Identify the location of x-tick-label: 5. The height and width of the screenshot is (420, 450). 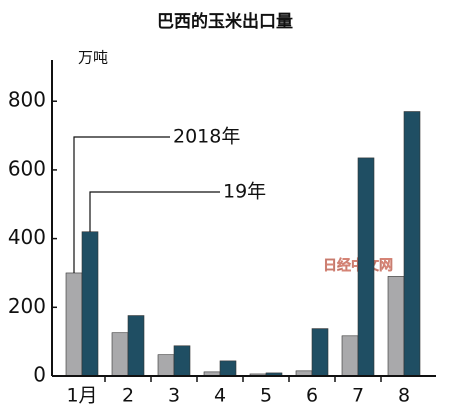
(266, 396).